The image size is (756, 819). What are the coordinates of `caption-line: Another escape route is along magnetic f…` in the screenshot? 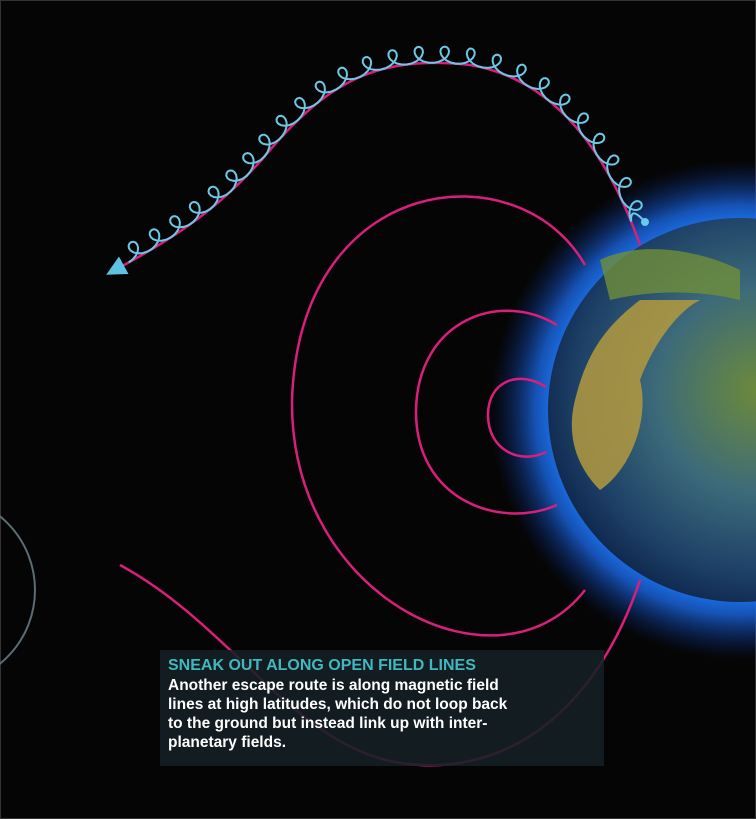 It's located at (333, 685).